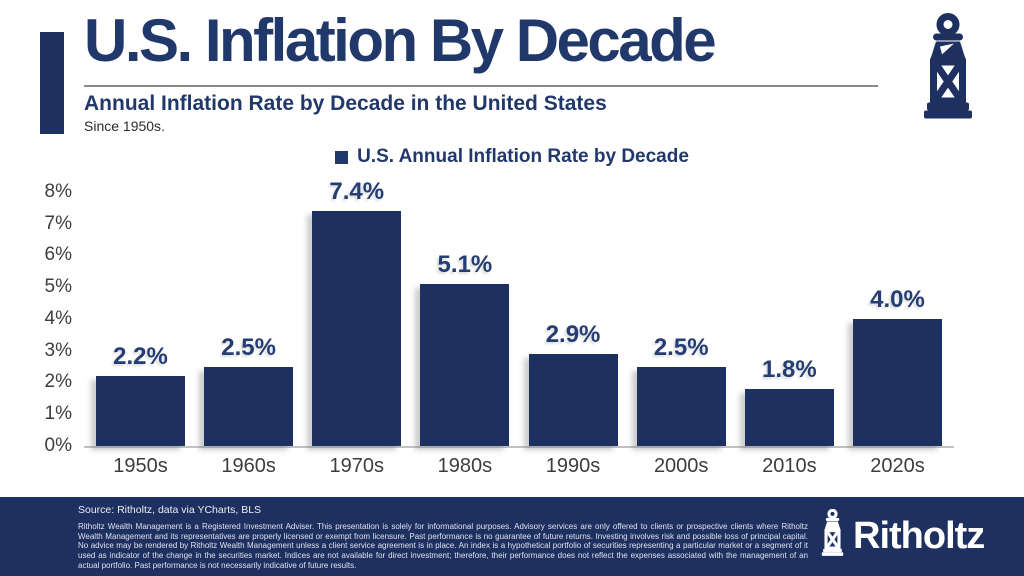 This screenshot has width=1024, height=576. Describe the element at coordinates (481, 86) in the screenshot. I see `title-divider` at that location.